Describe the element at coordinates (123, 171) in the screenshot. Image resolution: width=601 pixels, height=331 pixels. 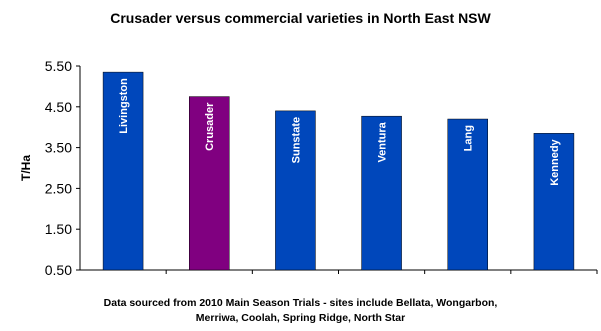
I see `bar-livingston` at that location.